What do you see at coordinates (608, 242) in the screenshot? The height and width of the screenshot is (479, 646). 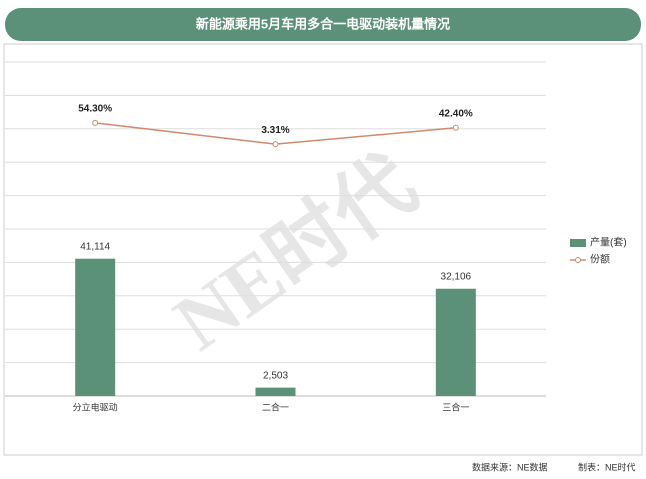 I see `legend-label: 产量(套)` at bounding box center [608, 242].